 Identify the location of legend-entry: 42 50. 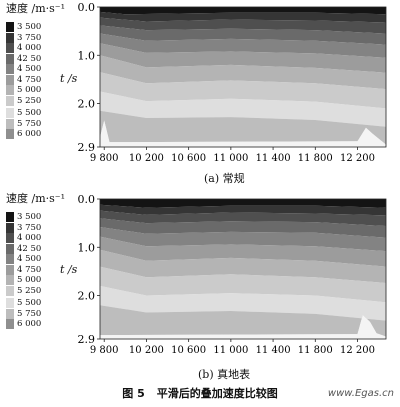
(37, 249).